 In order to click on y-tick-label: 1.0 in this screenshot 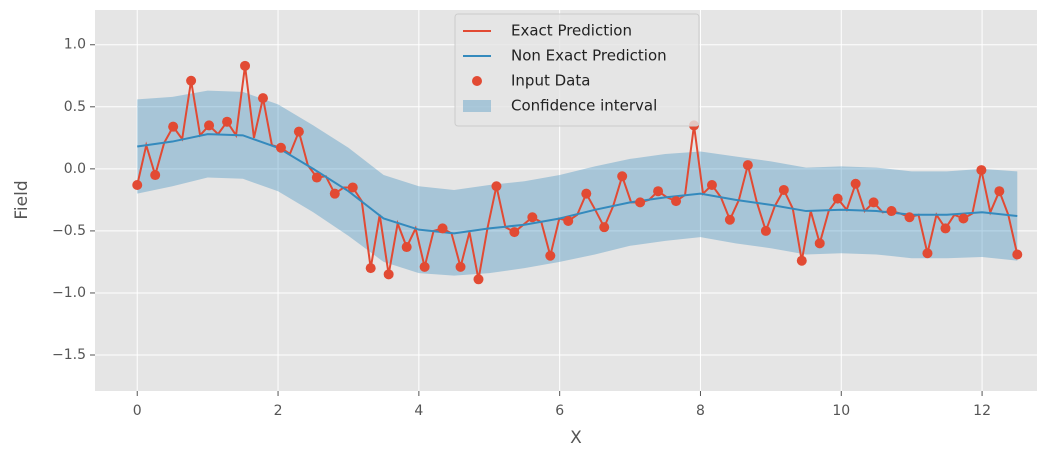, I will do `click(75, 45)`.